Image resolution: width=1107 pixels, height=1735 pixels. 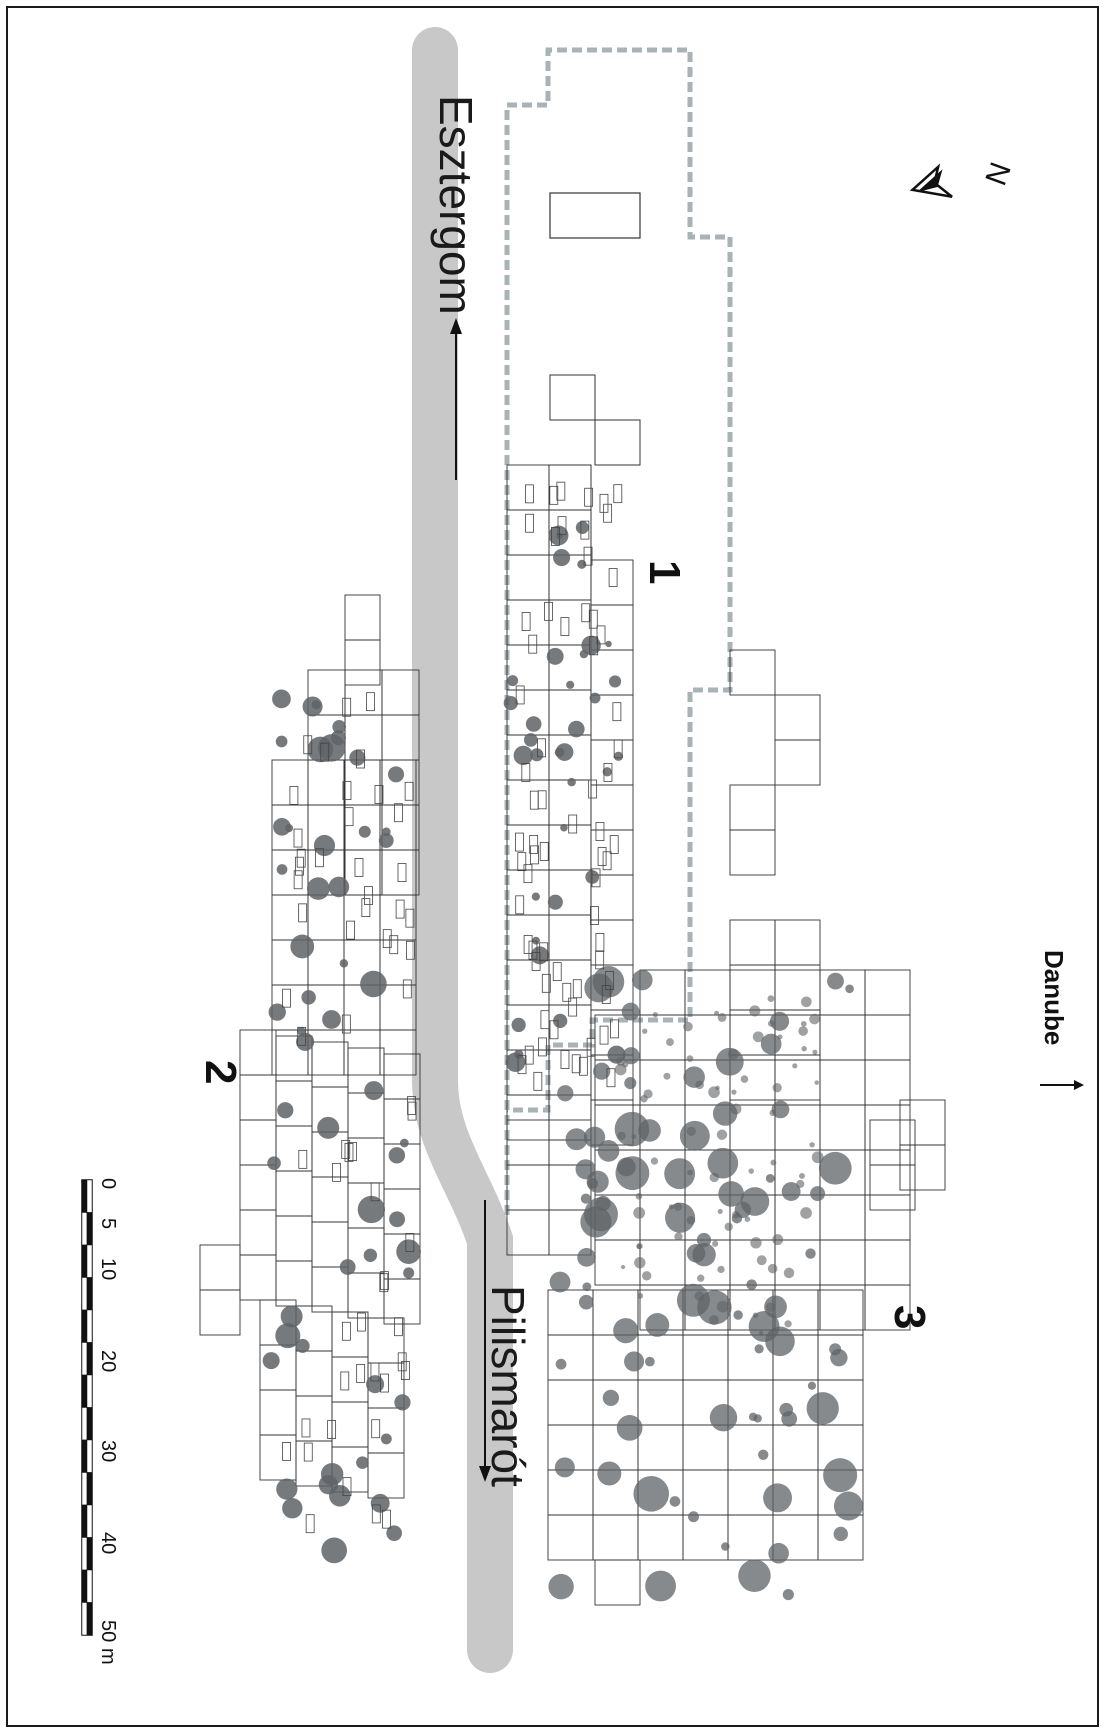 I want to click on road-arrow-to-esztergom, so click(x=456, y=399).